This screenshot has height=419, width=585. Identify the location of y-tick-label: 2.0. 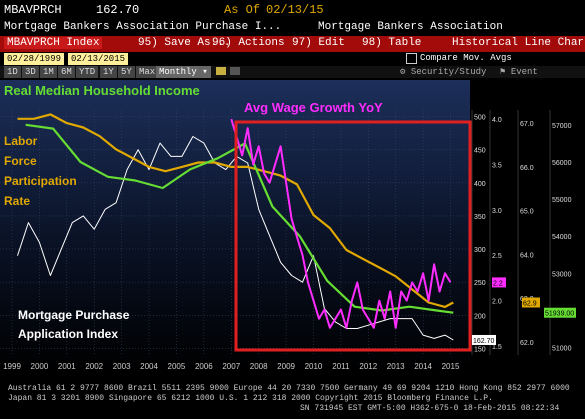
(497, 302).